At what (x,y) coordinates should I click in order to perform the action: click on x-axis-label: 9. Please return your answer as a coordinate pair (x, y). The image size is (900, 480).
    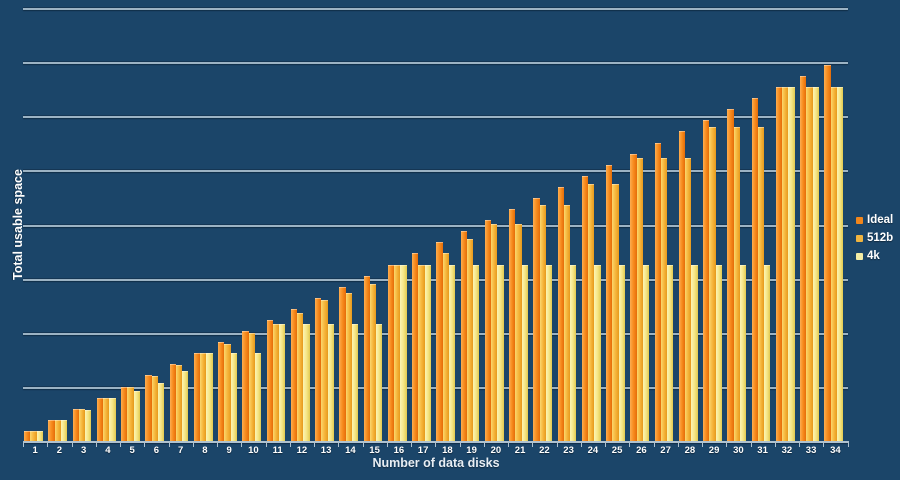
    Looking at the image, I should click on (229, 450).